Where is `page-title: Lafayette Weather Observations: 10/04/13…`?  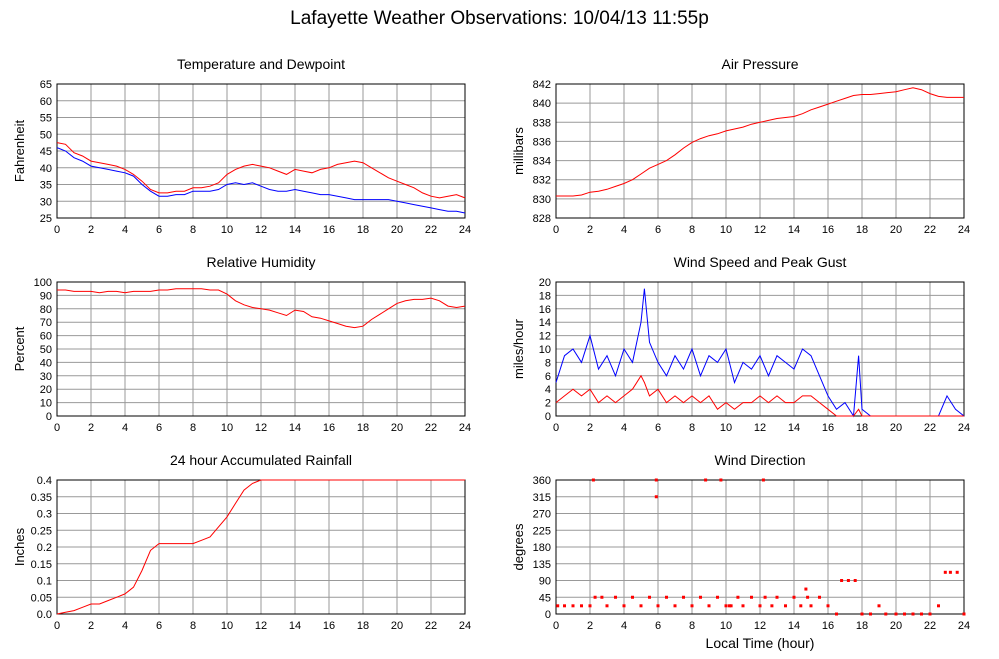
page-title: Lafayette Weather Observations: 10/04/13… is located at coordinates (499, 18).